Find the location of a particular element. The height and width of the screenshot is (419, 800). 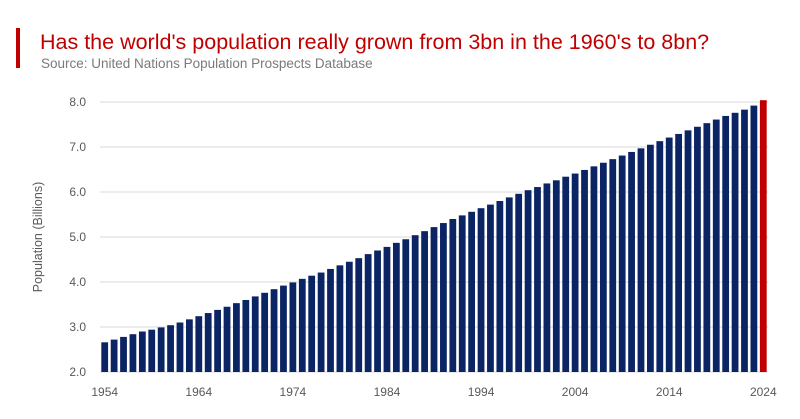

y-tick-label: 8.0 is located at coordinates (77, 102).